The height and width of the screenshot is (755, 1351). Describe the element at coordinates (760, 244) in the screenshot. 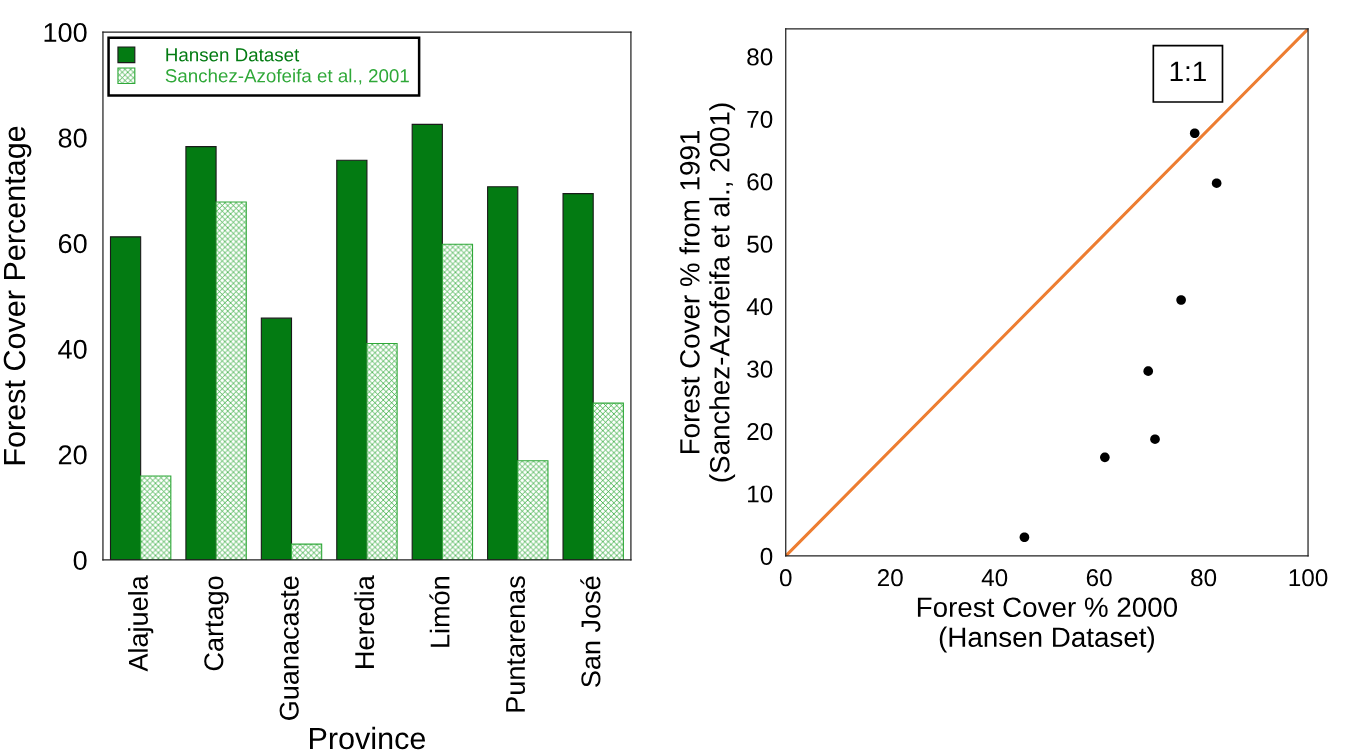

I see `y-tick-label: 50` at that location.